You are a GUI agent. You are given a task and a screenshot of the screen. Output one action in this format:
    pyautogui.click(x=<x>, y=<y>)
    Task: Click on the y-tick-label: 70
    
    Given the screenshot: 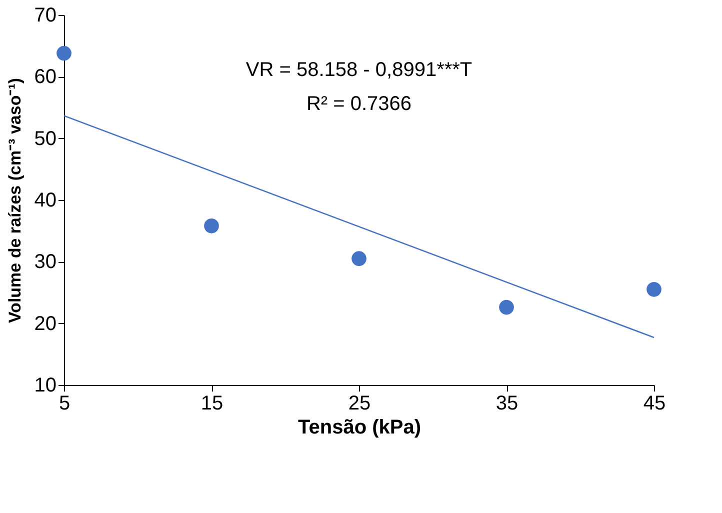 What is the action you would take?
    pyautogui.click(x=45, y=15)
    